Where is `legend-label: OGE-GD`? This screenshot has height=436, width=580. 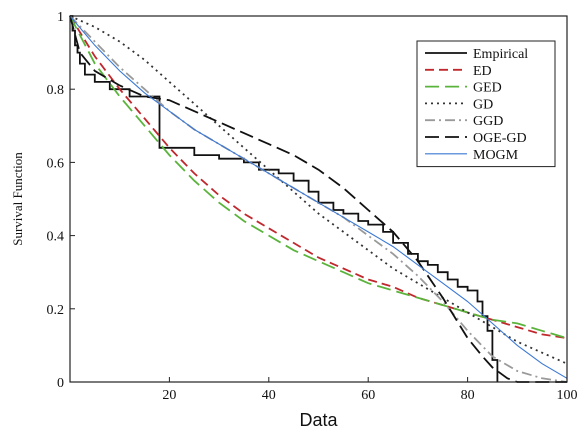
legend-label: OGE-GD is located at coordinates (500, 138).